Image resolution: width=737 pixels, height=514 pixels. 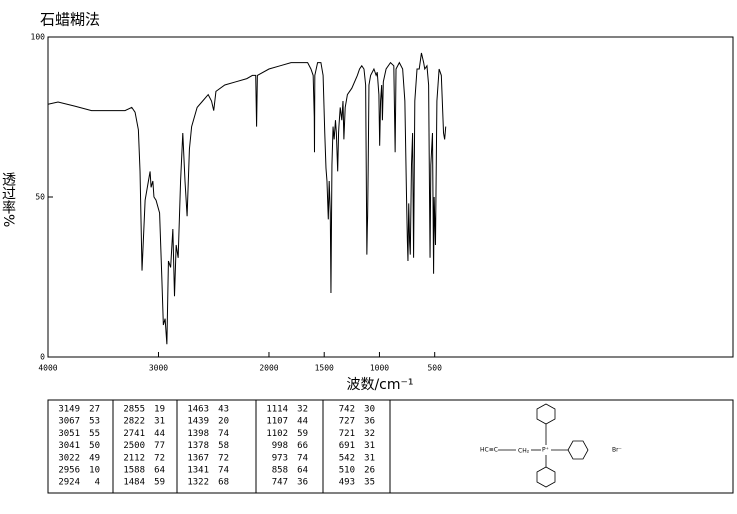 I want to click on chem-label: Br⁻, so click(x=617, y=450).